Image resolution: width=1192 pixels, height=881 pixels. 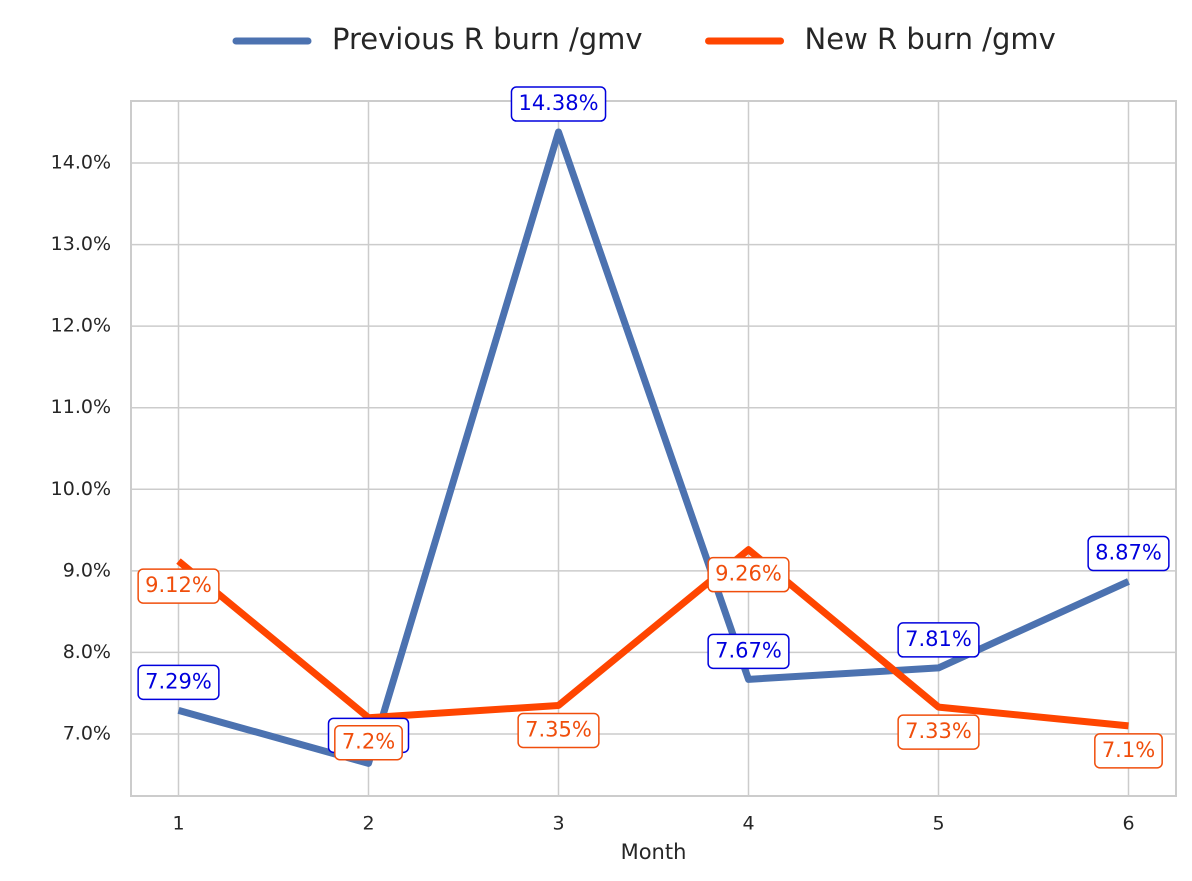 I want to click on x-axis-label: Month, so click(x=654, y=852).